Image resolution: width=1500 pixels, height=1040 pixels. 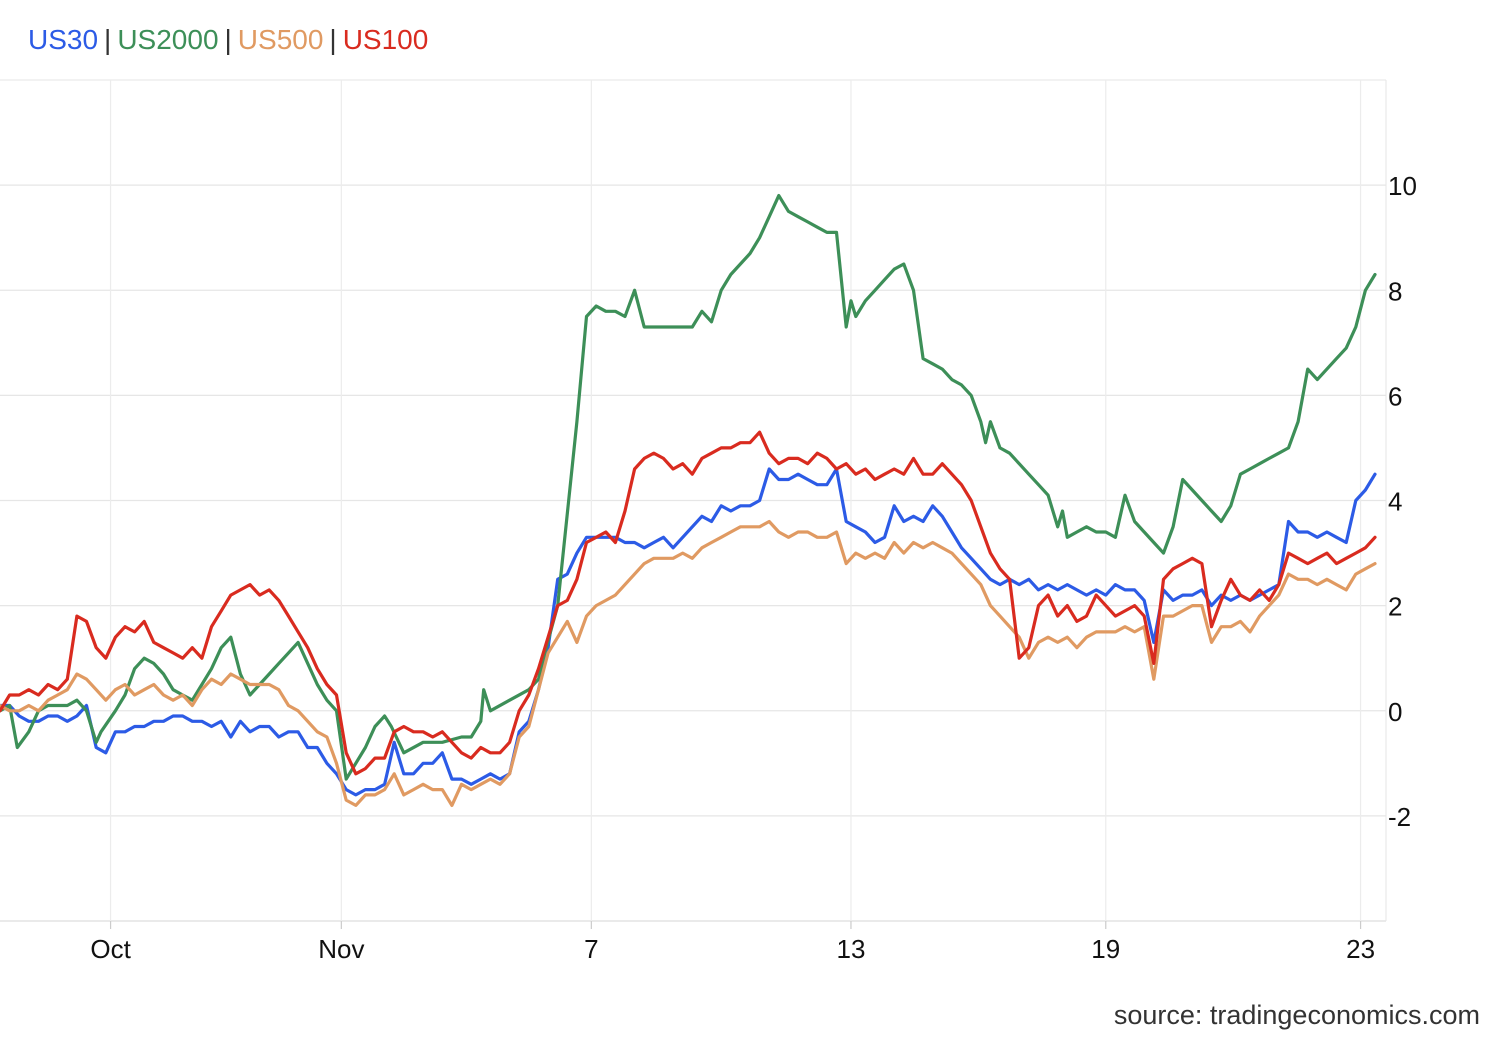 I want to click on source-attribution: source: tradingeconomics.com, so click(x=1296, y=1015).